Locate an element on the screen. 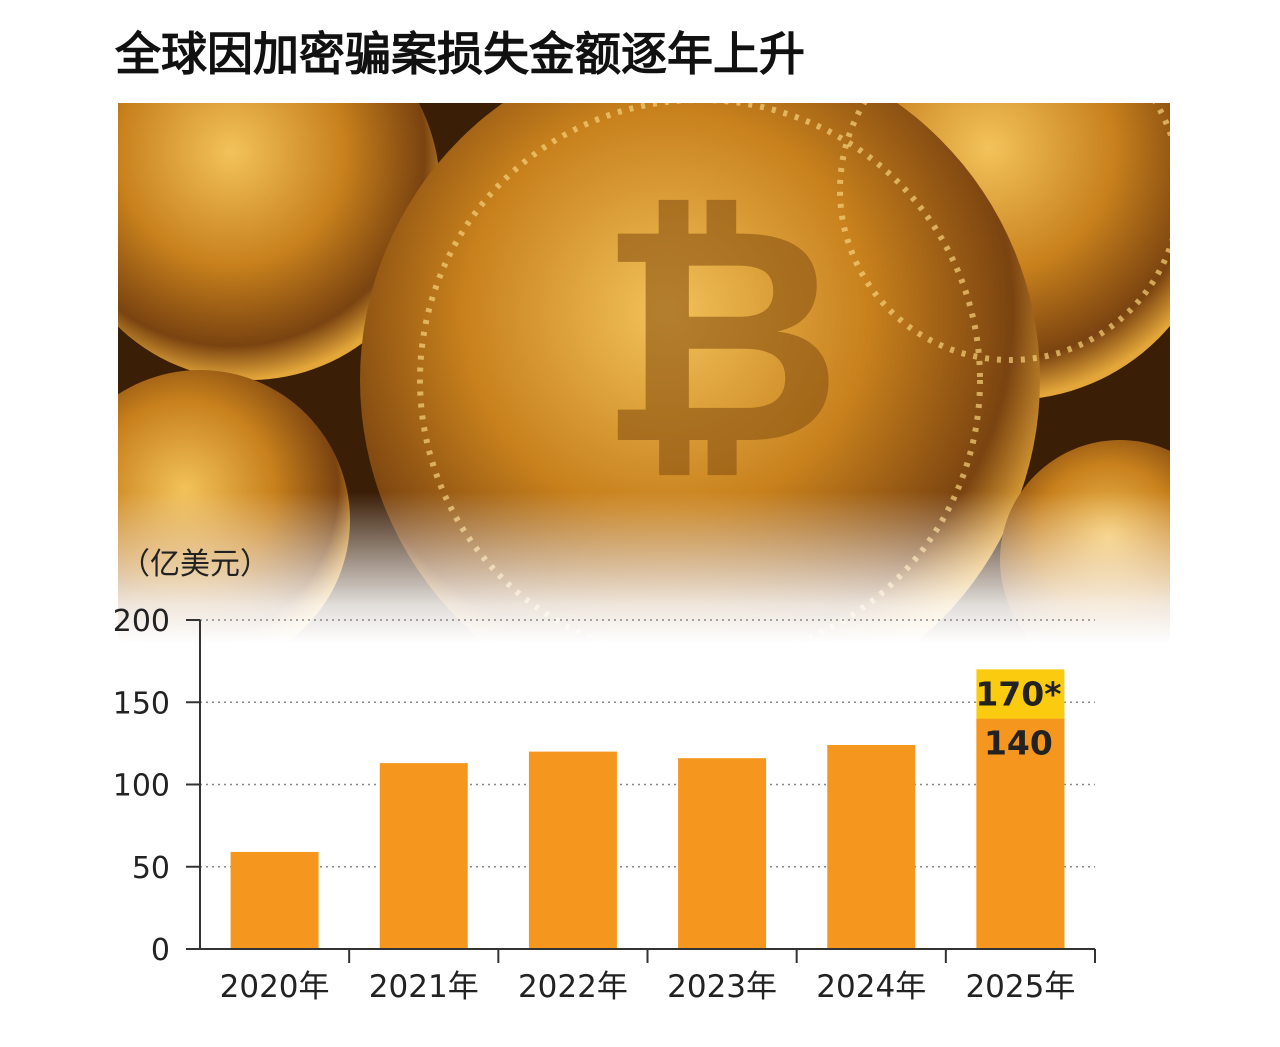 This screenshot has height=1047, width=1280. x-tick-label: 2022年 is located at coordinates (573, 987).